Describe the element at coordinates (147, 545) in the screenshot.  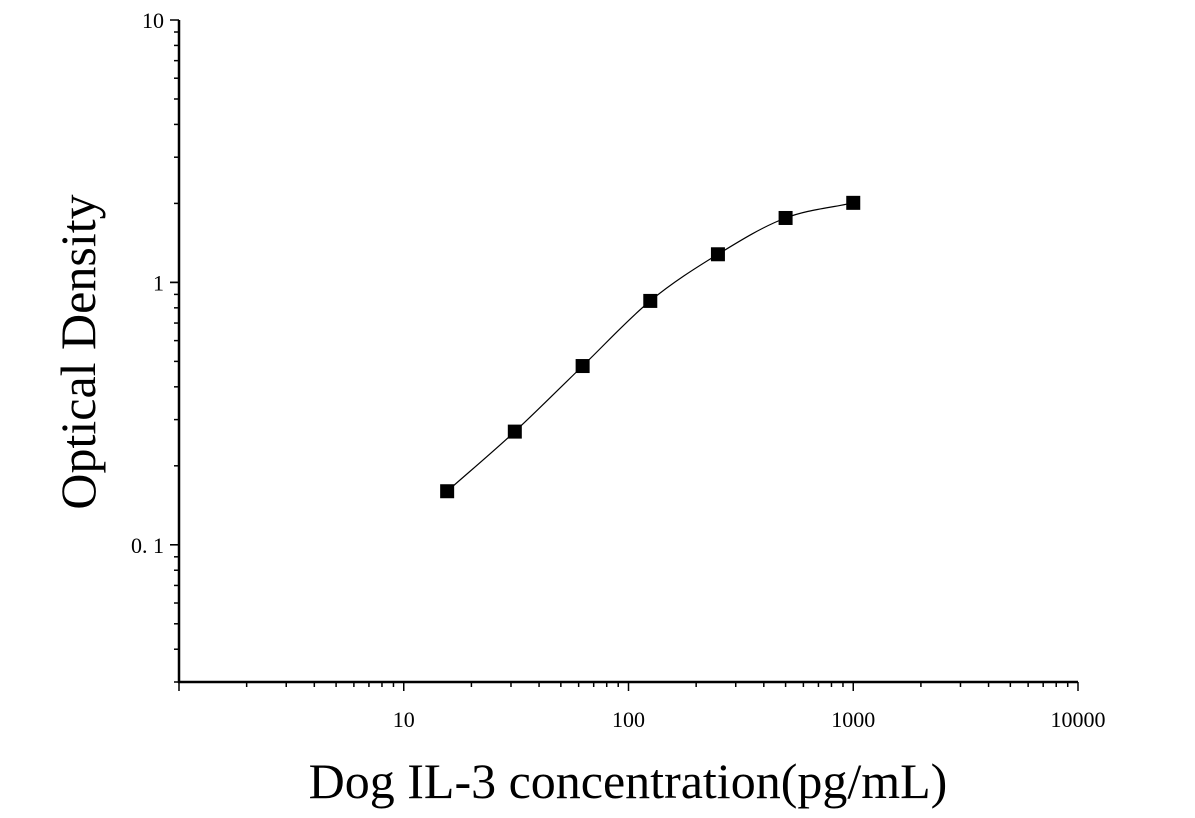
I see `y-tick-label: 0. 1` at that location.